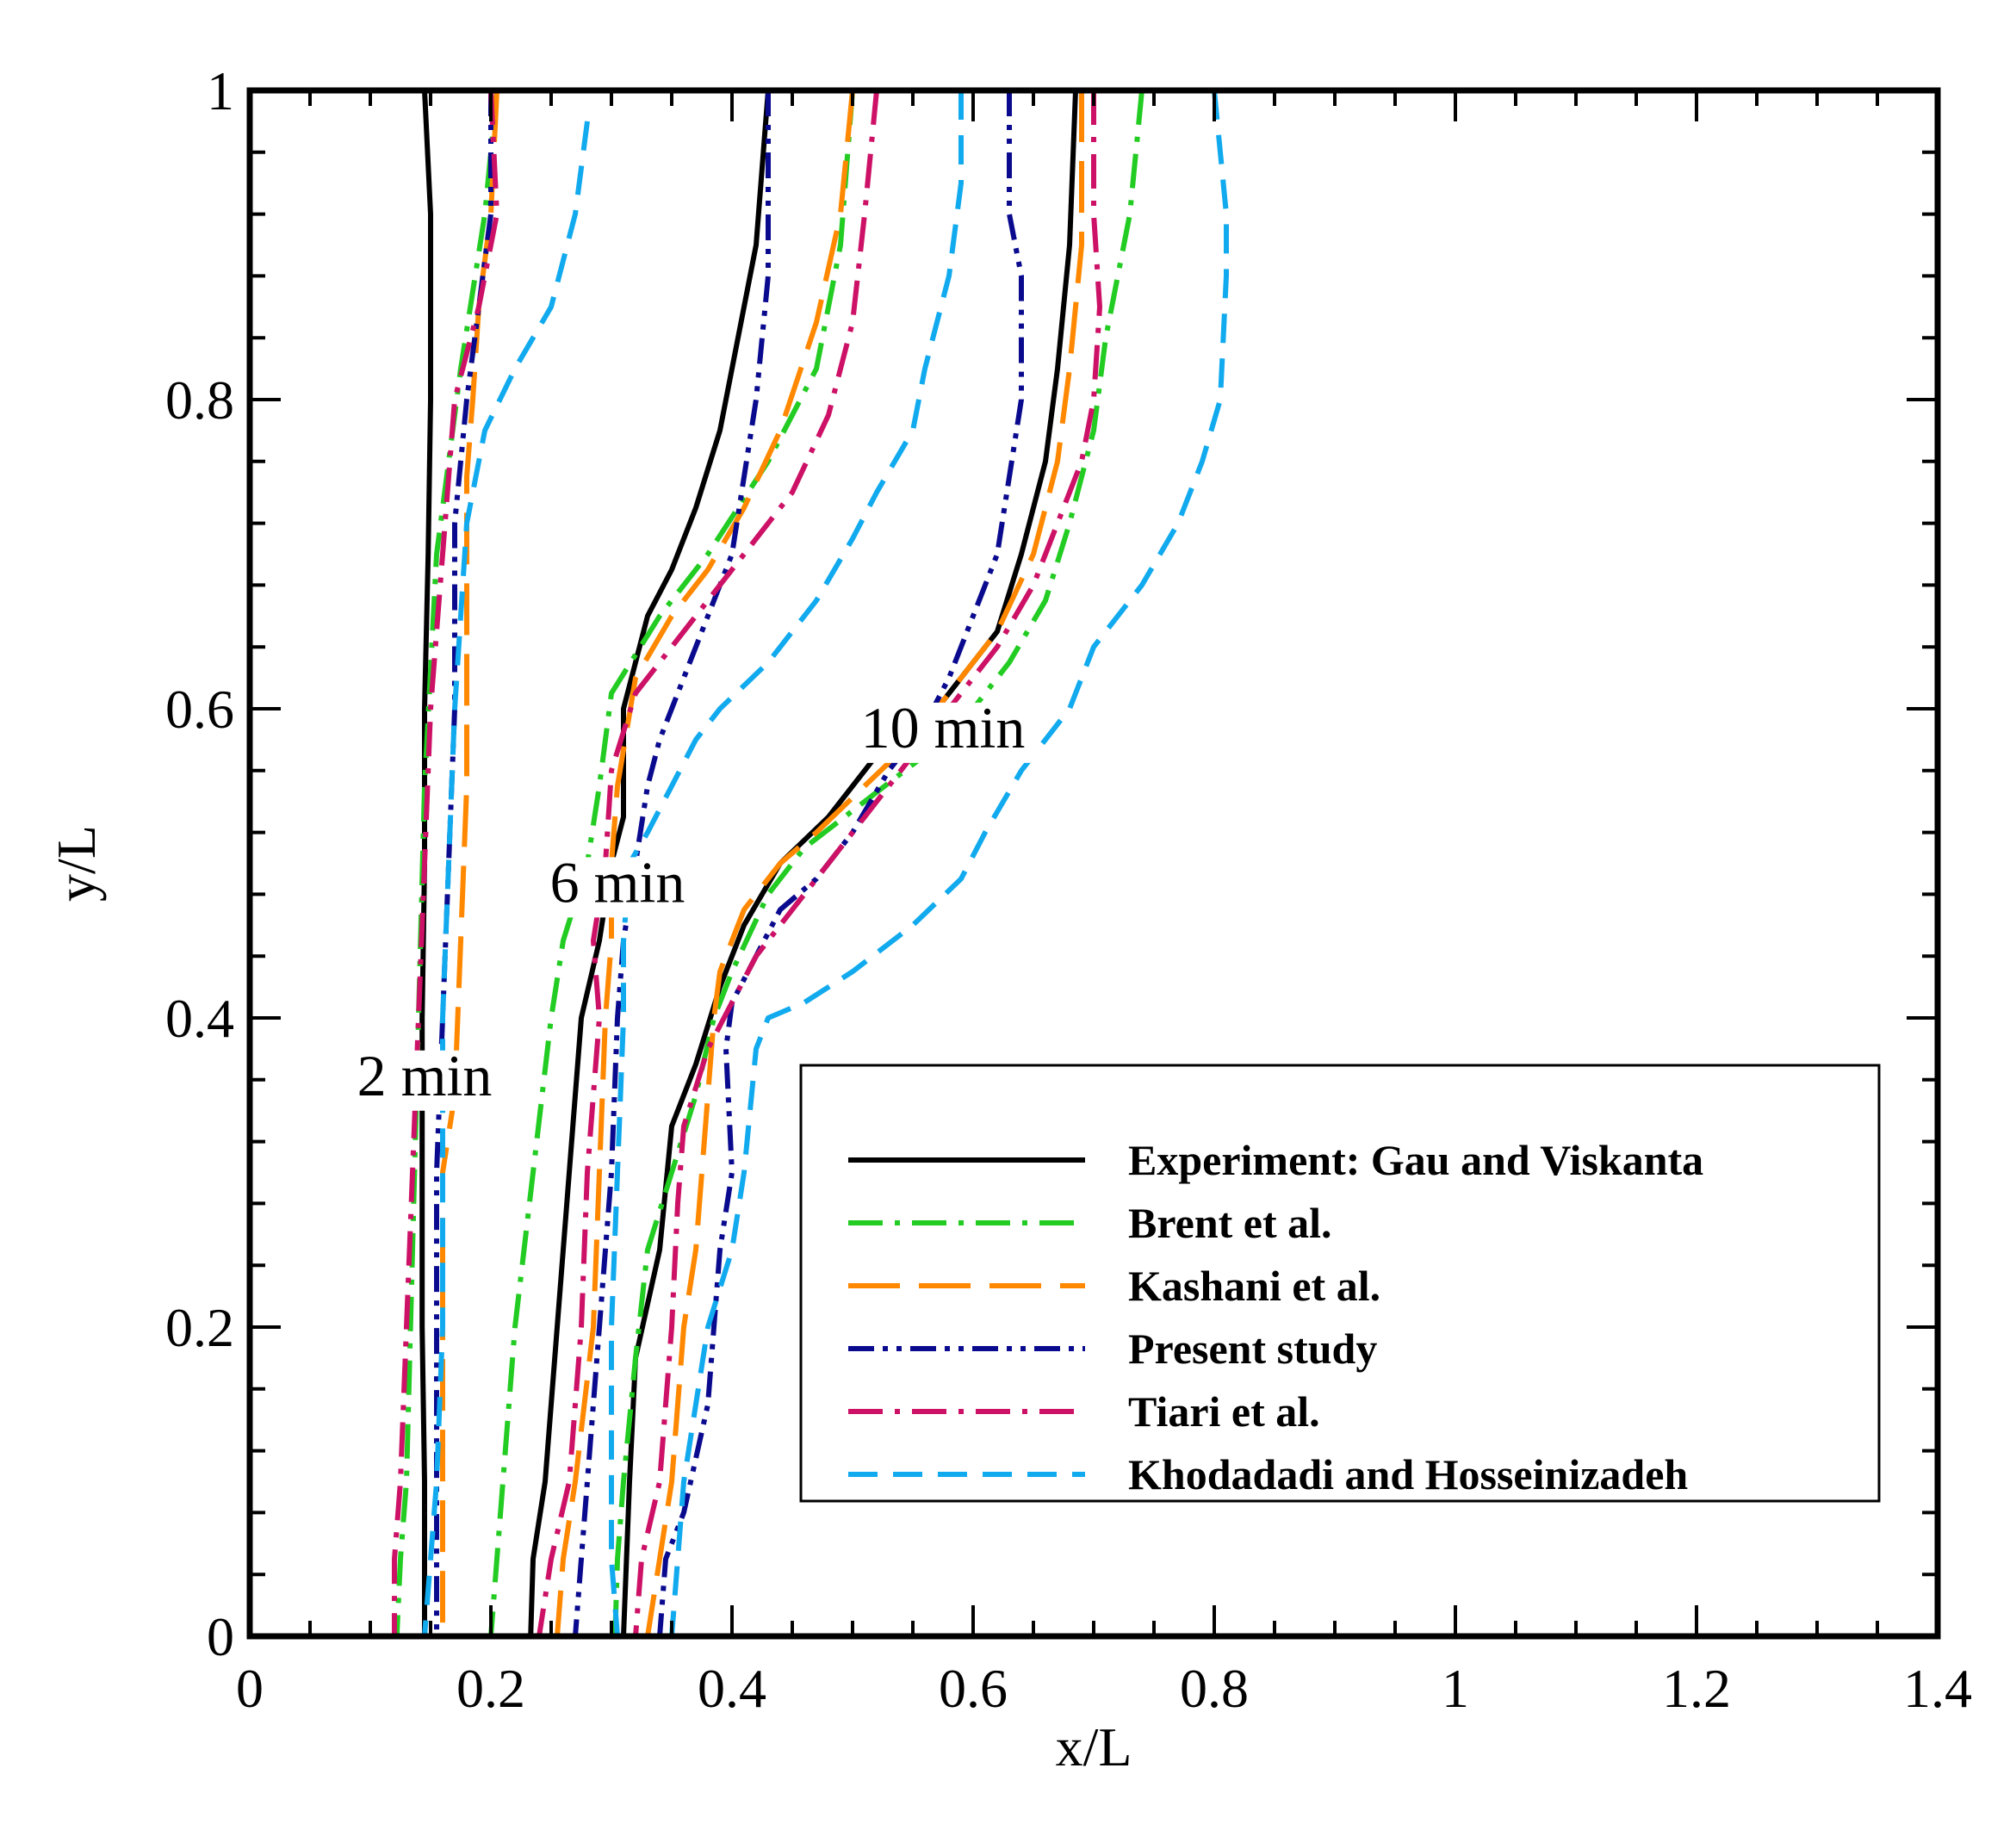  Describe the element at coordinates (490, 1688) in the screenshot. I see `x-tick-label: 0.2` at that location.